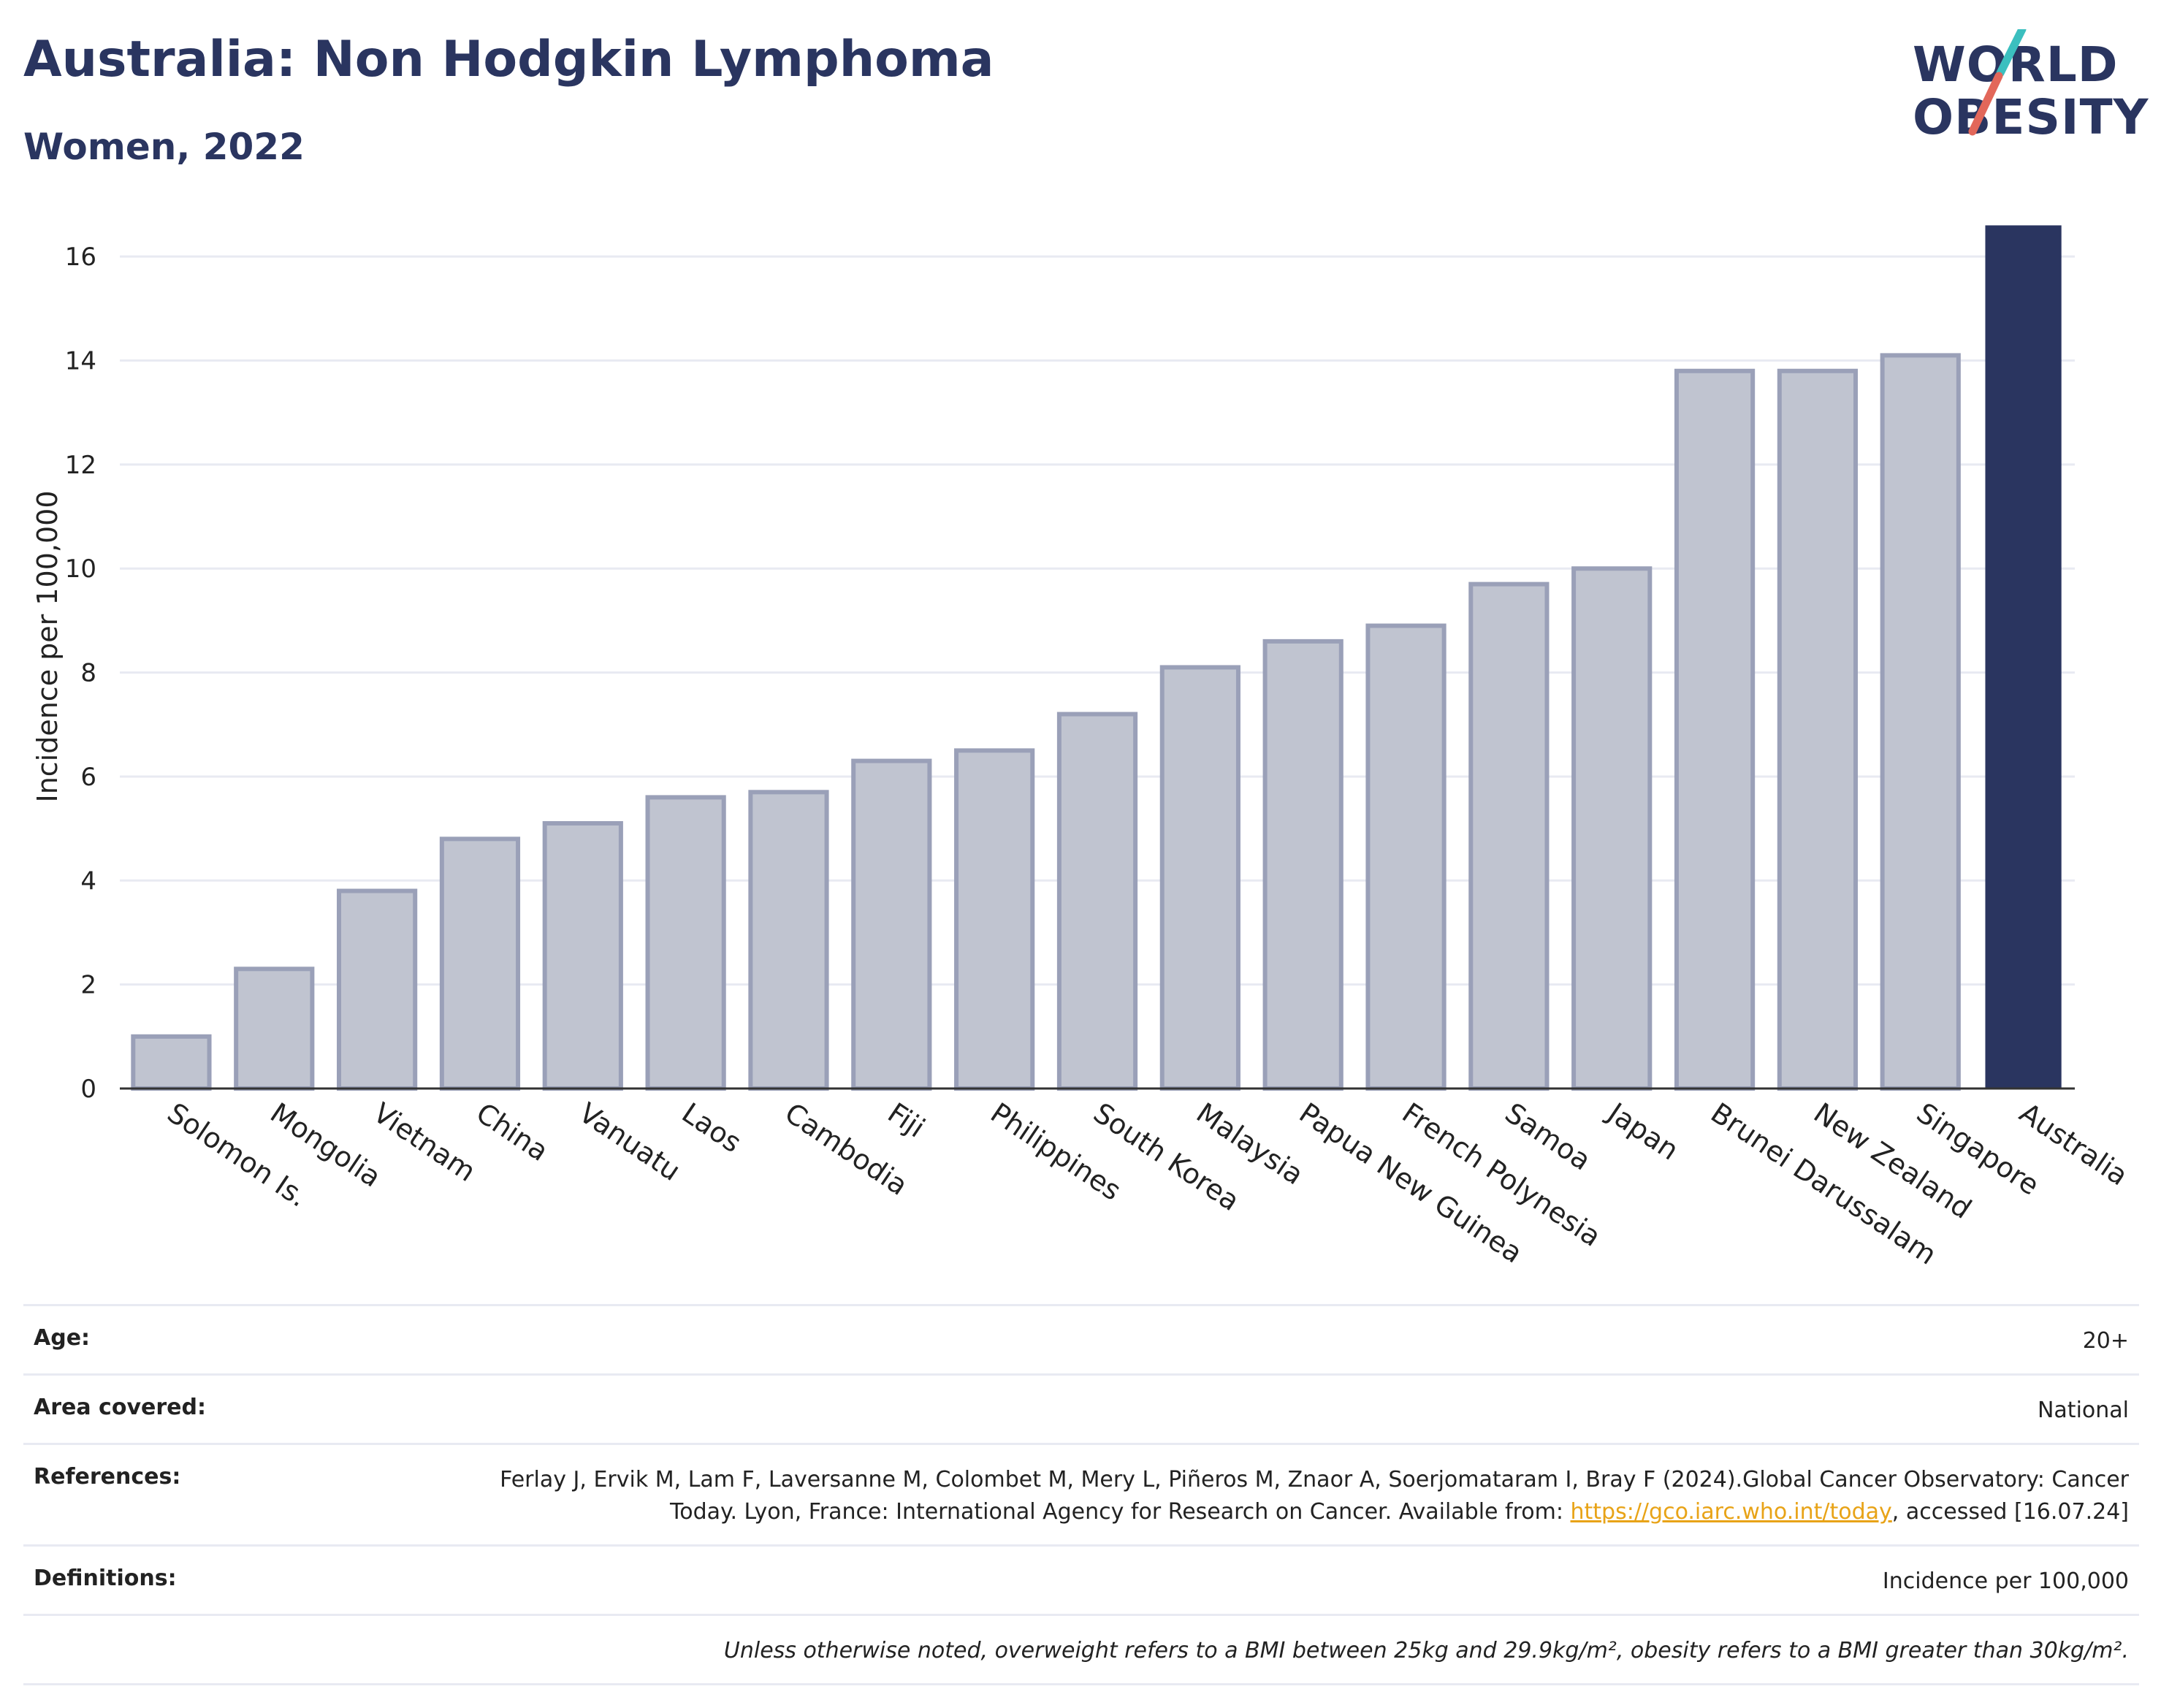 The width and height of the screenshot is (2161, 1708). I want to click on meta-area-value: National, so click(2083, 1410).